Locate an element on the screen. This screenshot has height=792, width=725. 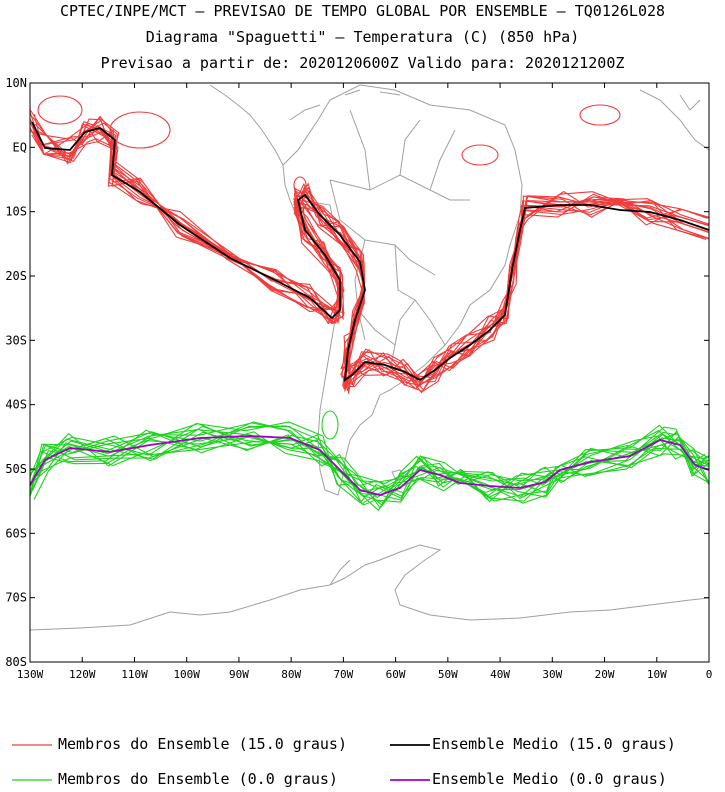
lon-label: 120W is located at coordinates (82, 674).